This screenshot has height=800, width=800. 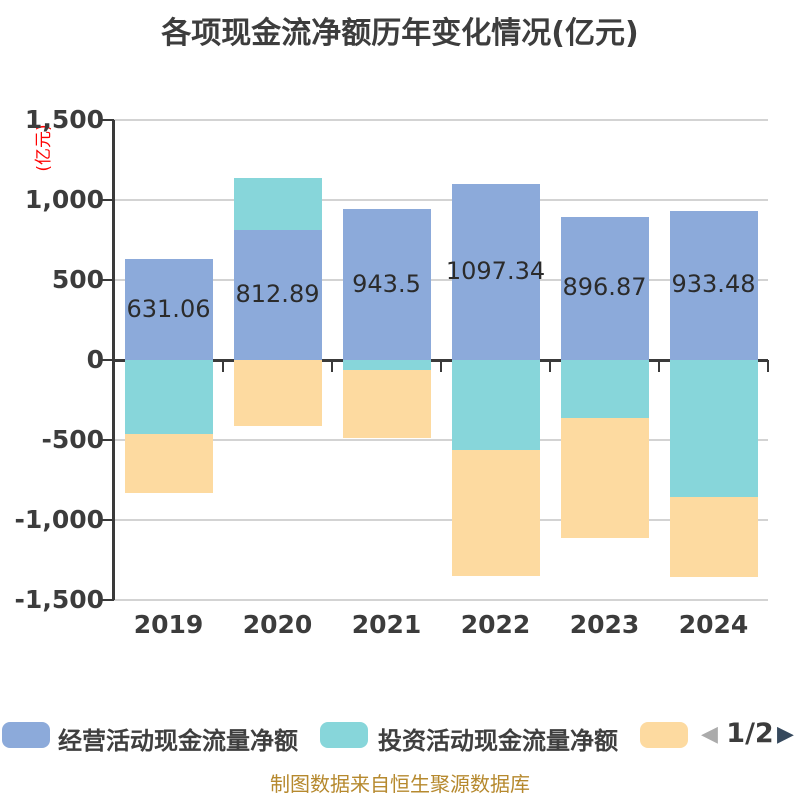 What do you see at coordinates (95, 359) in the screenshot?
I see `y-tick-label: 0` at bounding box center [95, 359].